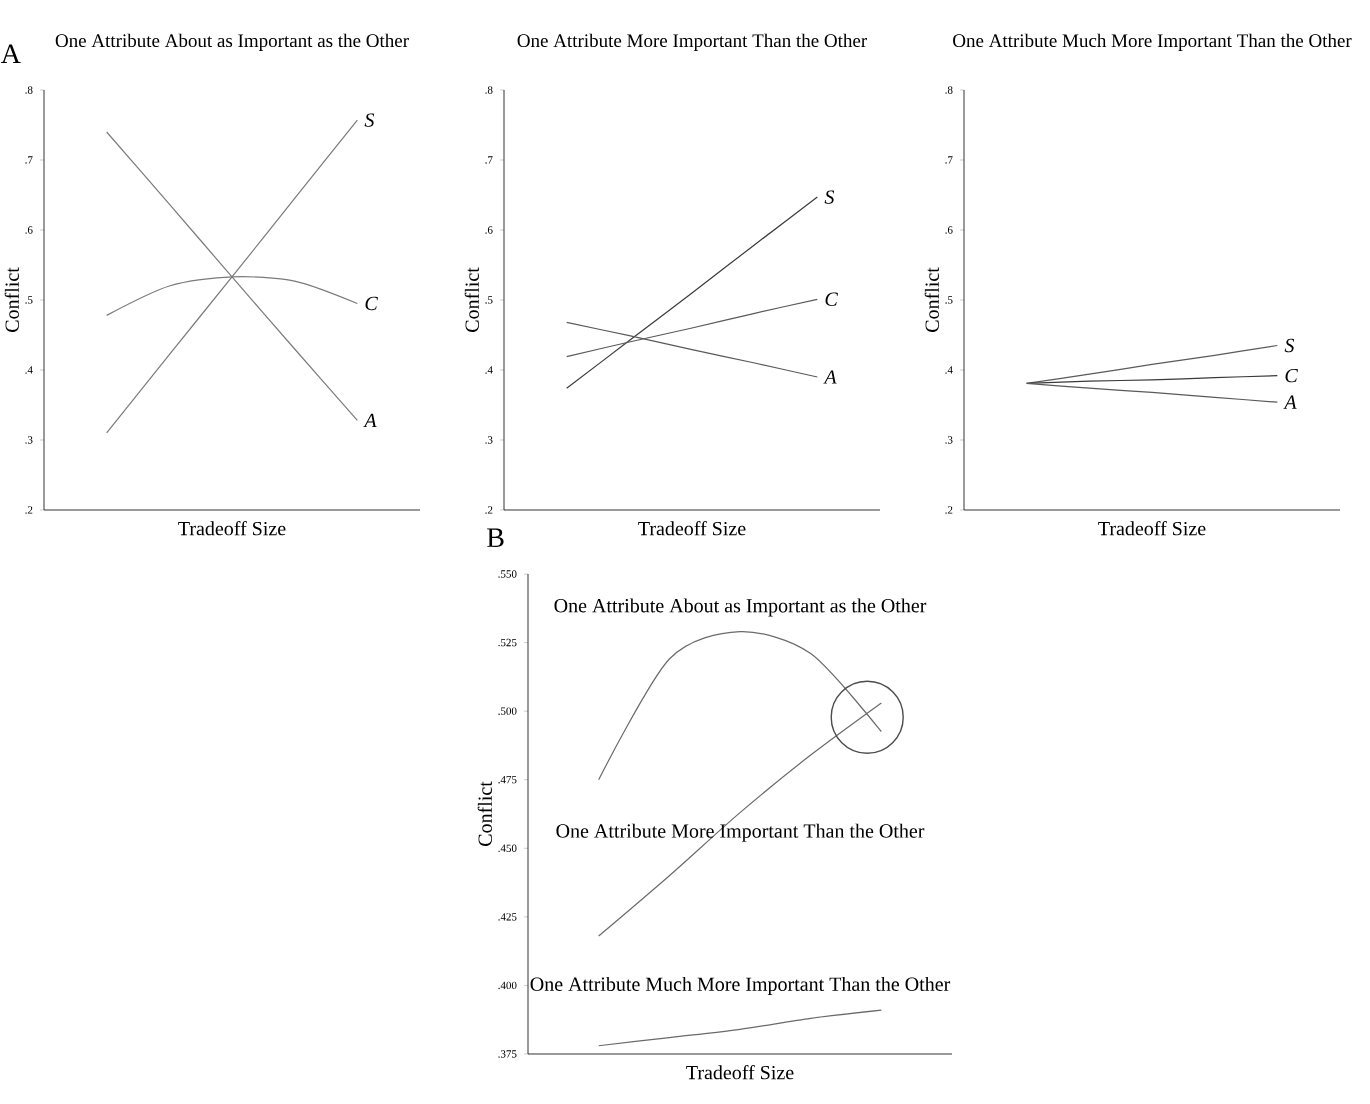 The image size is (1370, 1104). Describe the element at coordinates (1152, 42) in the screenshot. I see `chart-title: One Attribute Much More Important Than the Other` at that location.